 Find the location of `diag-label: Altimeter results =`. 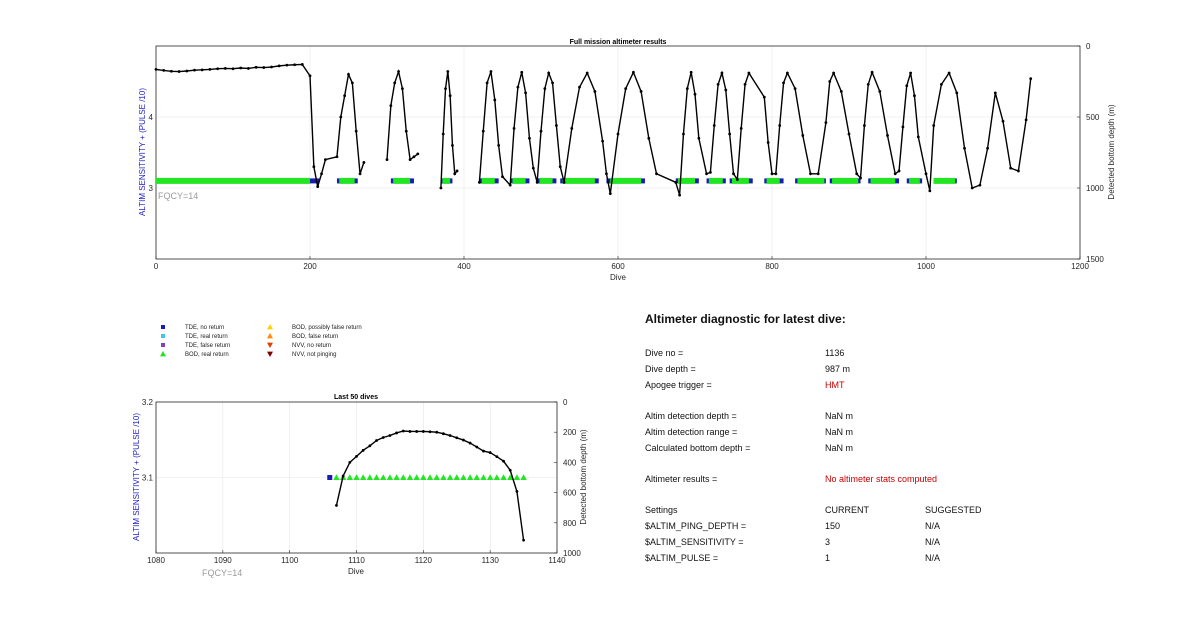

diag-label: Altimeter results = is located at coordinates (681, 479).